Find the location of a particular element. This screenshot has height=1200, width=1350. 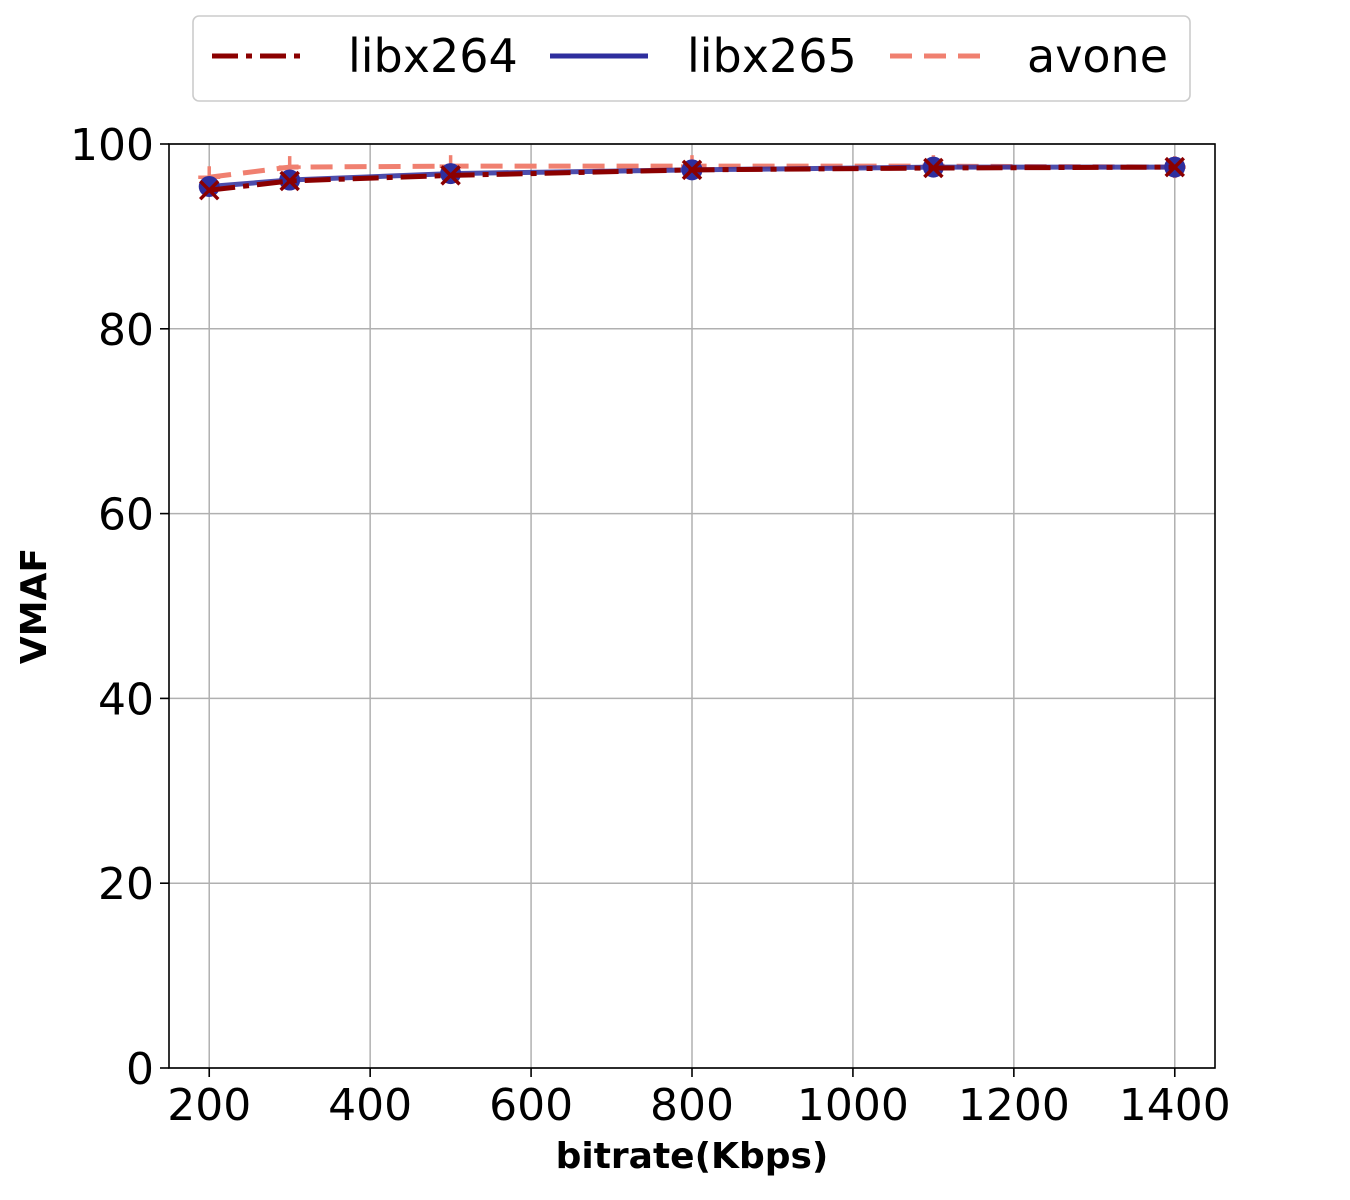

legend-label: libx264 is located at coordinates (433, 56).